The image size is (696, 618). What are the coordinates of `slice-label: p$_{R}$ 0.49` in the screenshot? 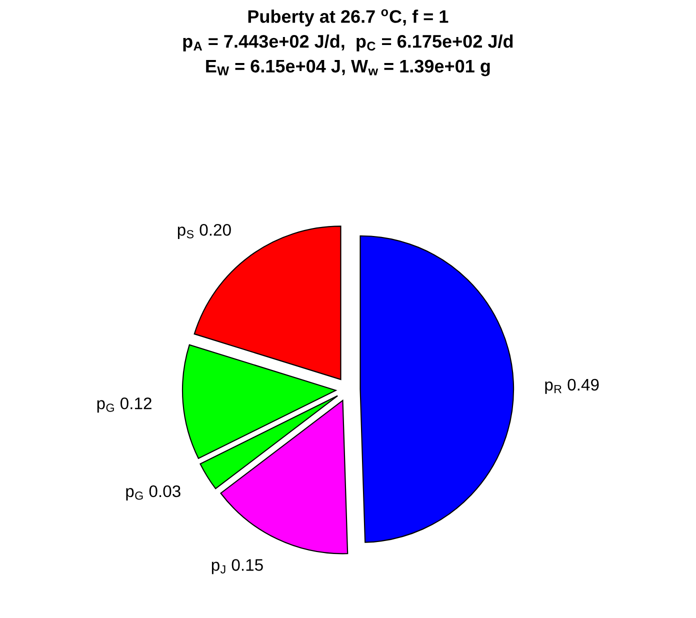 It's located at (572, 386).